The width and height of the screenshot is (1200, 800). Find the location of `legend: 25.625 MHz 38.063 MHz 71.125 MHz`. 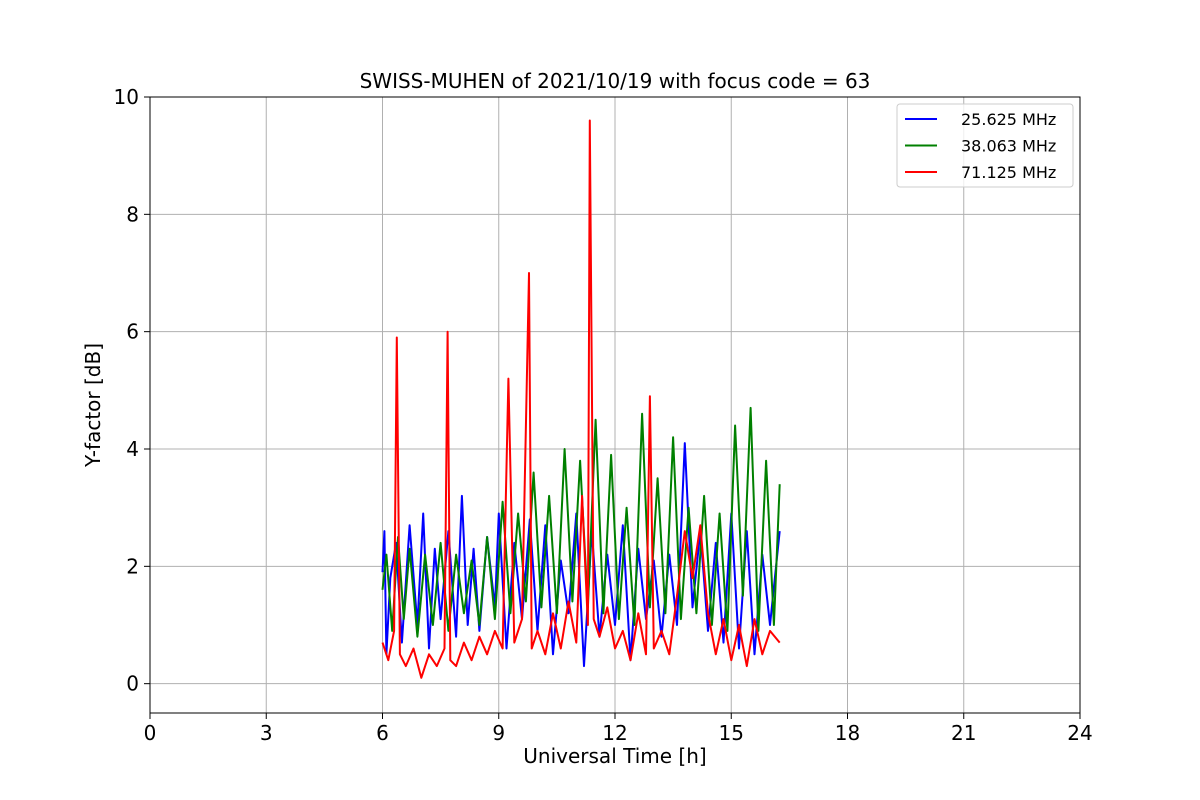

legend: 25.625 MHz 38.063 MHz 71.125 MHz is located at coordinates (985, 145).